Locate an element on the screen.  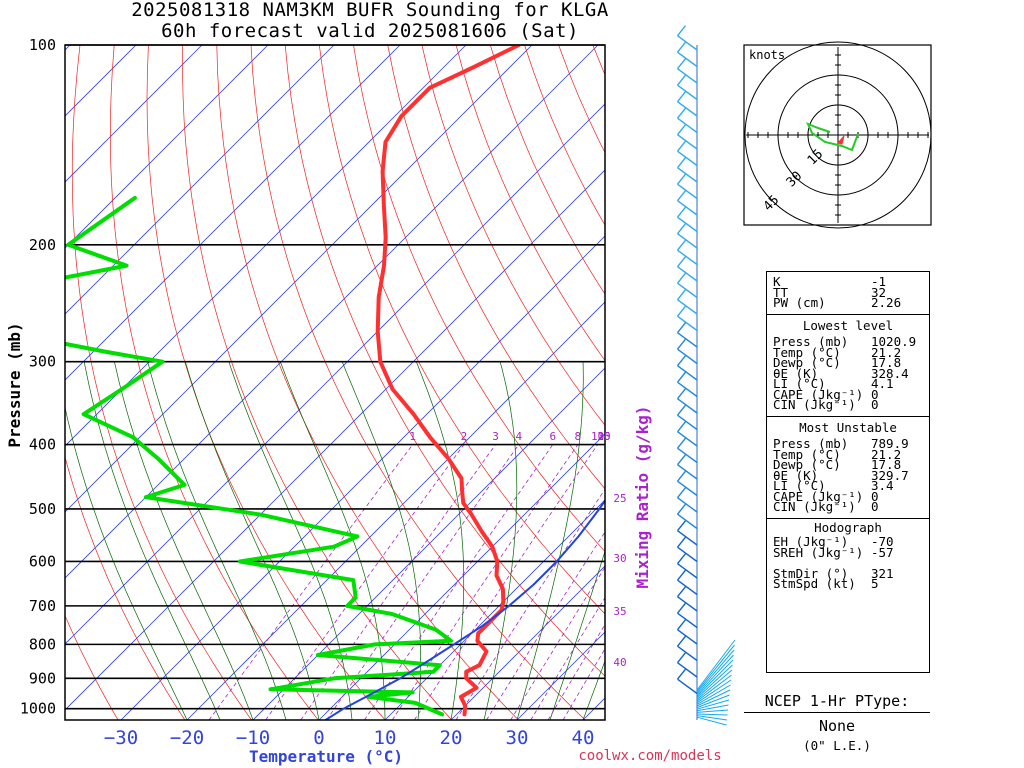
y-tick-label: 500 is located at coordinates (42, 509).